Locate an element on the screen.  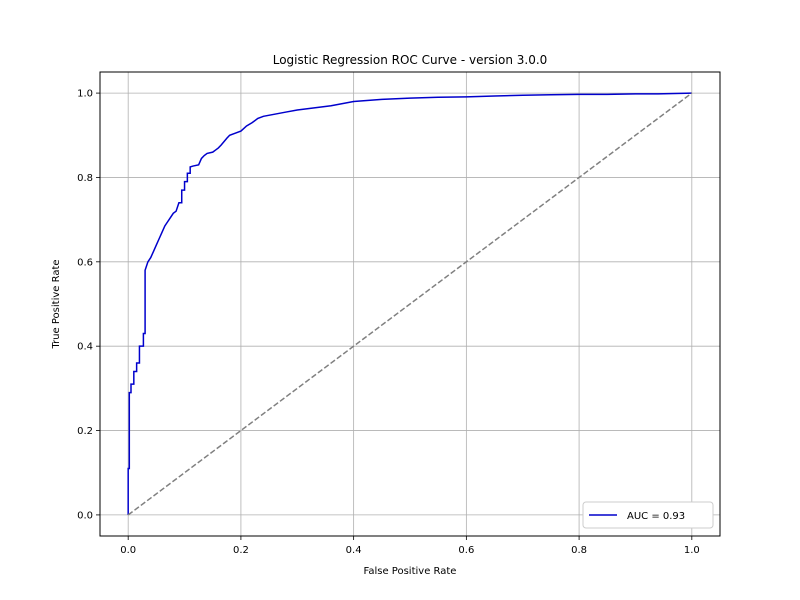
x-axis-label: False Positive Rate is located at coordinates (410, 571).